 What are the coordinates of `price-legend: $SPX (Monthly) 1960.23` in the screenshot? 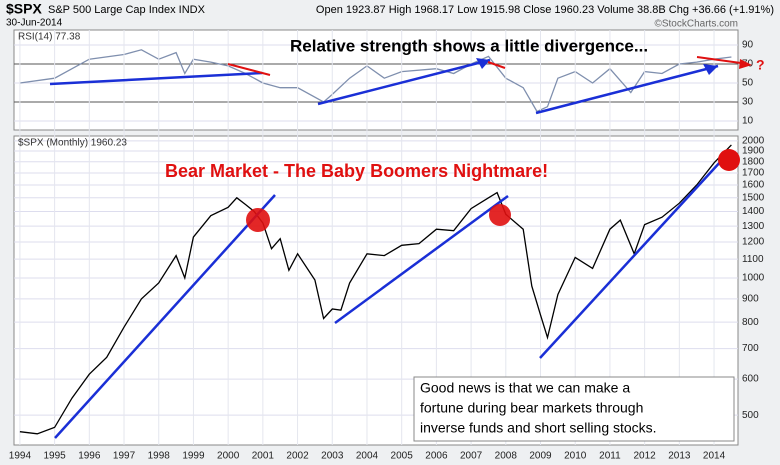 It's located at (72, 143).